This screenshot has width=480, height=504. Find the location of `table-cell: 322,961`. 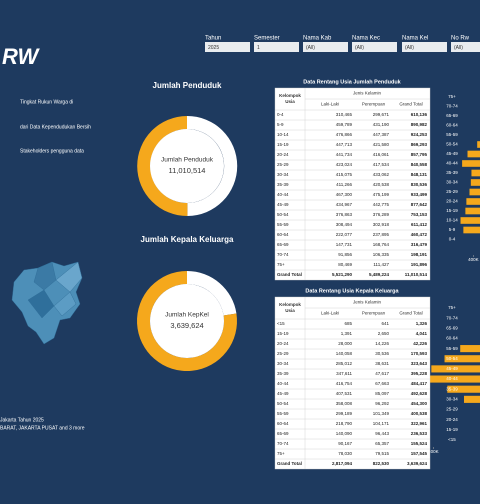

table-cell: 322,961 is located at coordinates (419, 423).